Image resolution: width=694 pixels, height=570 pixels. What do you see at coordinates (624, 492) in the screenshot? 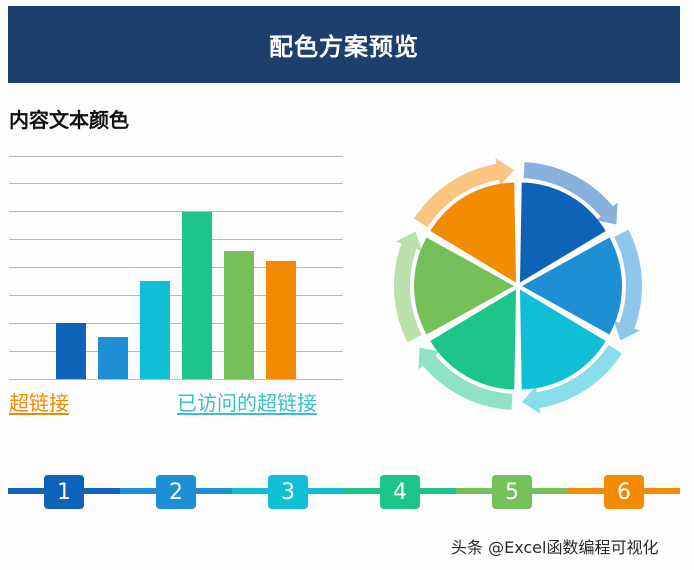
I see `timeline-step-6: 6` at bounding box center [624, 492].